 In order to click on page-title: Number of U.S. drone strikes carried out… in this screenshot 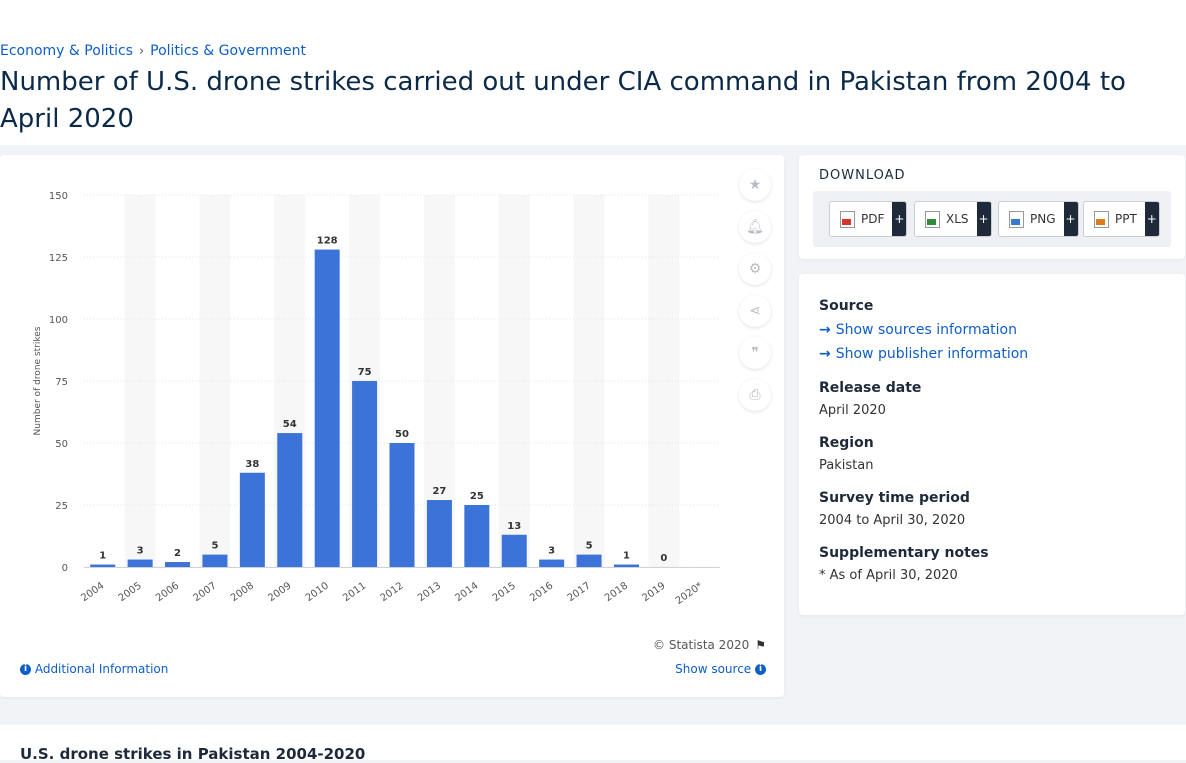, I will do `click(563, 100)`.